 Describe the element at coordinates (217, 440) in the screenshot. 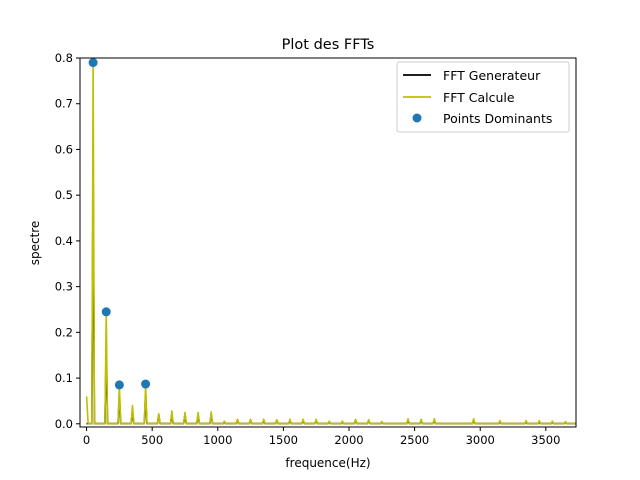

I see `x-tick-label: 1000` at that location.